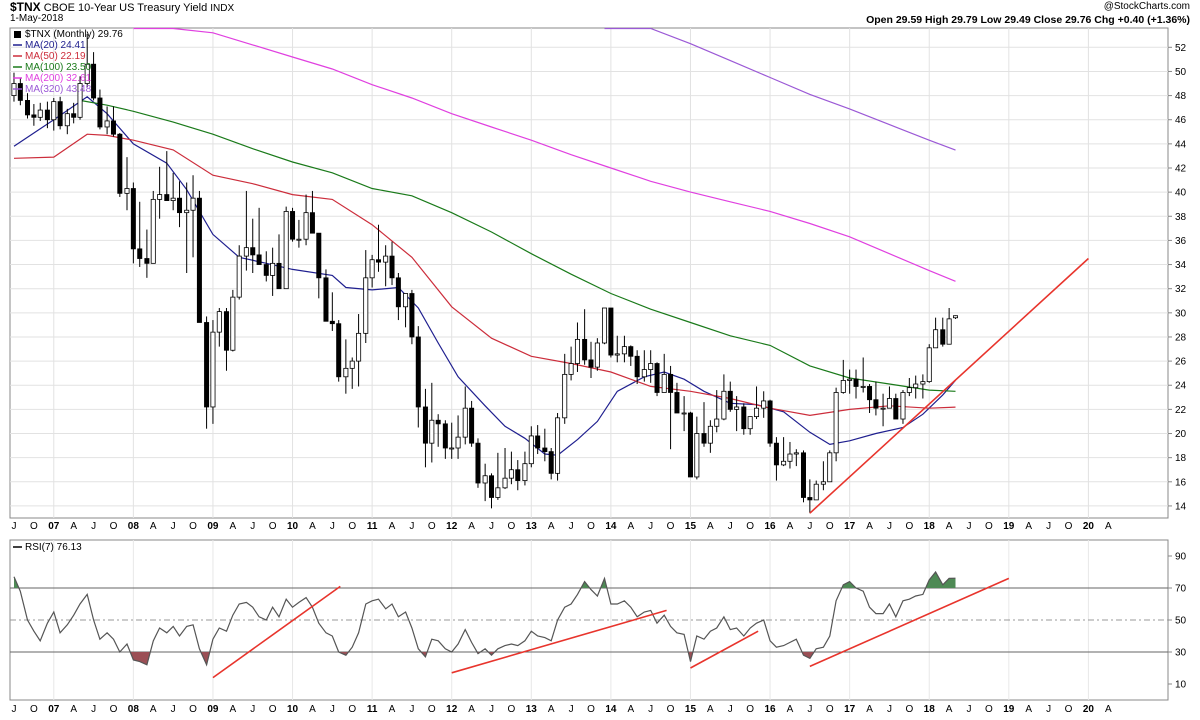 The width and height of the screenshot is (1200, 720). I want to click on price-ytick-label: 22, so click(1181, 410).